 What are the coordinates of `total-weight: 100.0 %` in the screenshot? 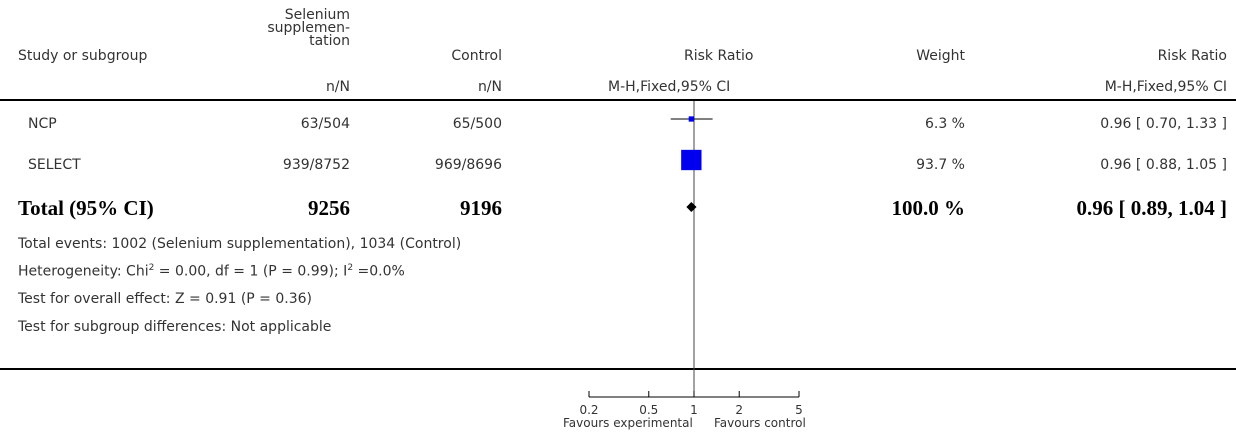 It's located at (928, 208).